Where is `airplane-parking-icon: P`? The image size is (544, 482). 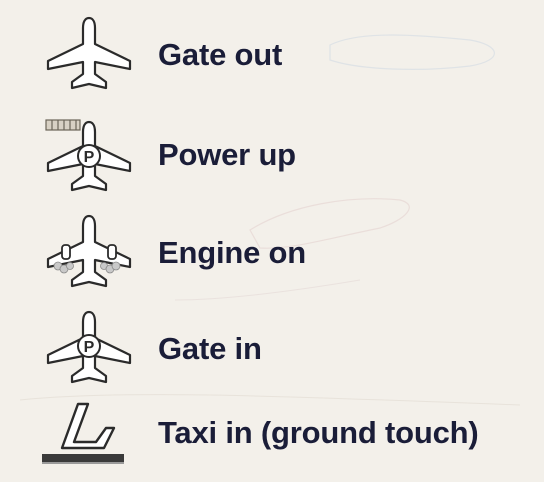 airplane-parking-icon: P is located at coordinates (89, 347).